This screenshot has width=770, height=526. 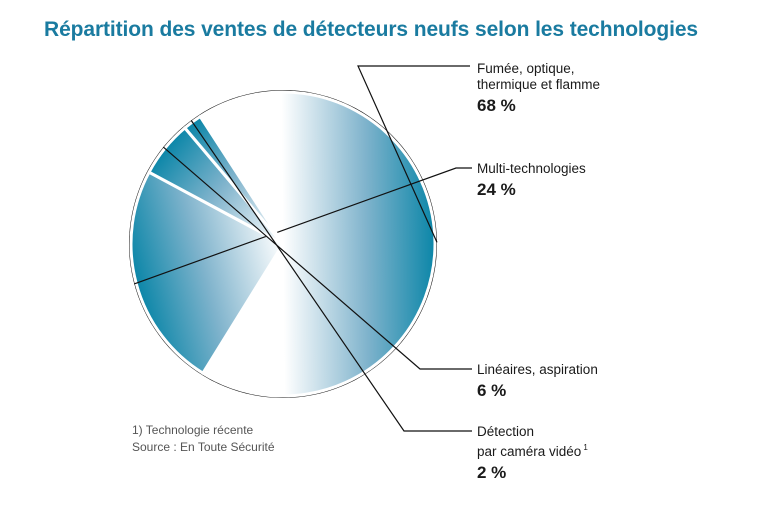 I want to click on slice-value-linear: 6 %, so click(x=492, y=390).